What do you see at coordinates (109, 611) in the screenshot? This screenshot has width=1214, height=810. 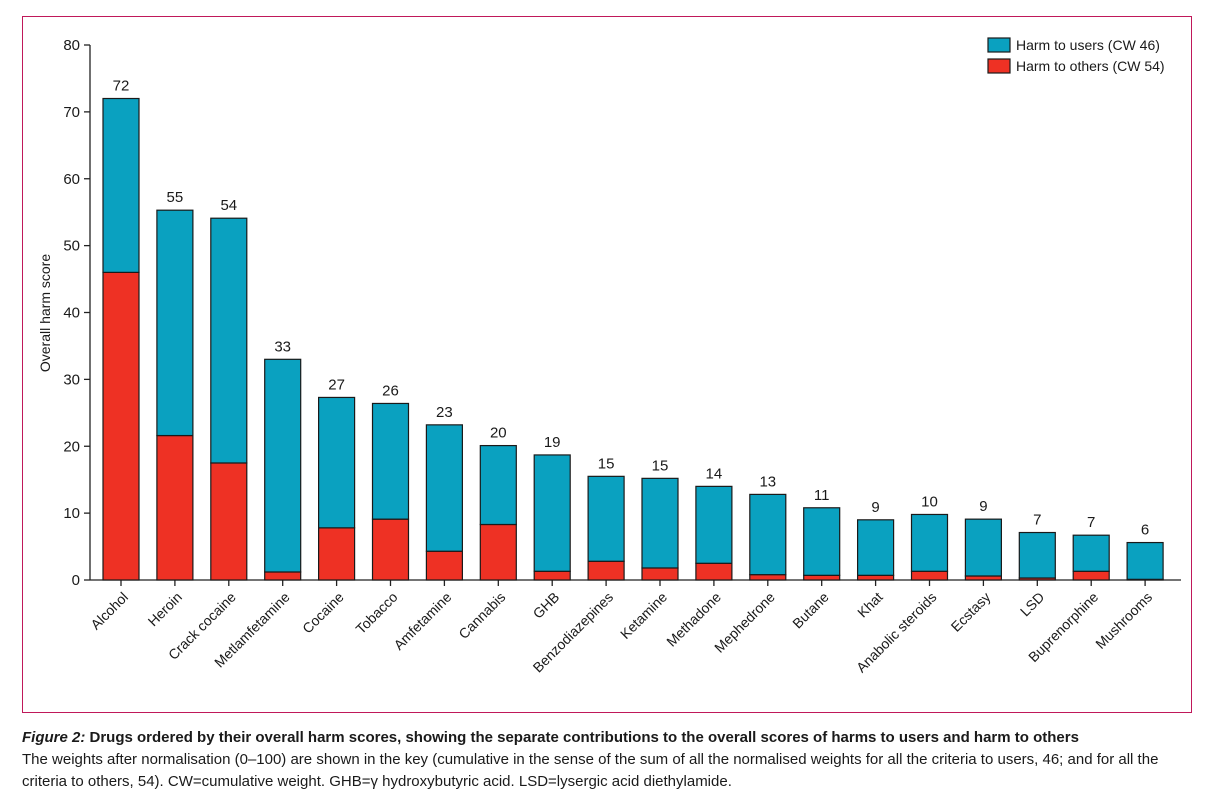 I see `x-category-label: Alcohol` at bounding box center [109, 611].